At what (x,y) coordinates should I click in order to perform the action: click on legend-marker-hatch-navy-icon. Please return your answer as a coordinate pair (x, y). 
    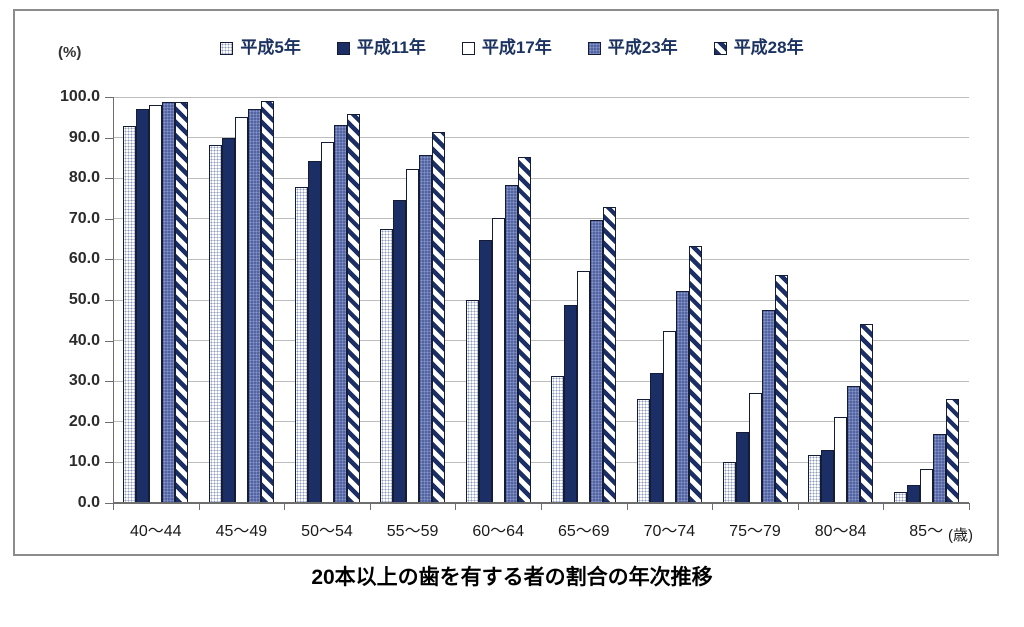
    Looking at the image, I should click on (720, 48).